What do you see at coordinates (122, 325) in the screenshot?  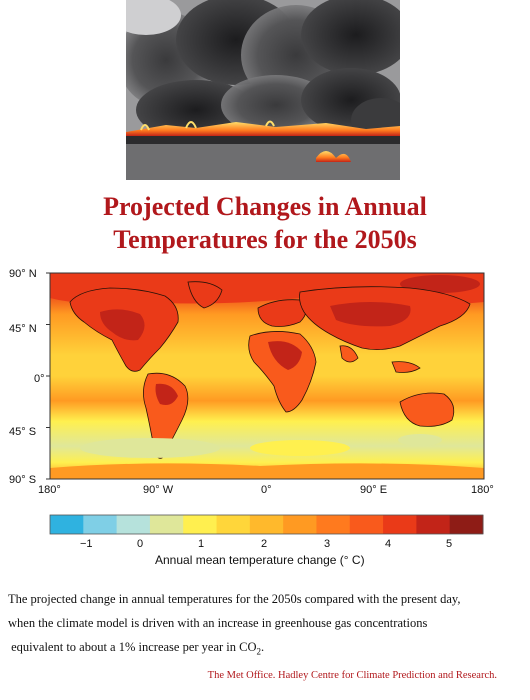 I see `north-america-hotspot` at bounding box center [122, 325].